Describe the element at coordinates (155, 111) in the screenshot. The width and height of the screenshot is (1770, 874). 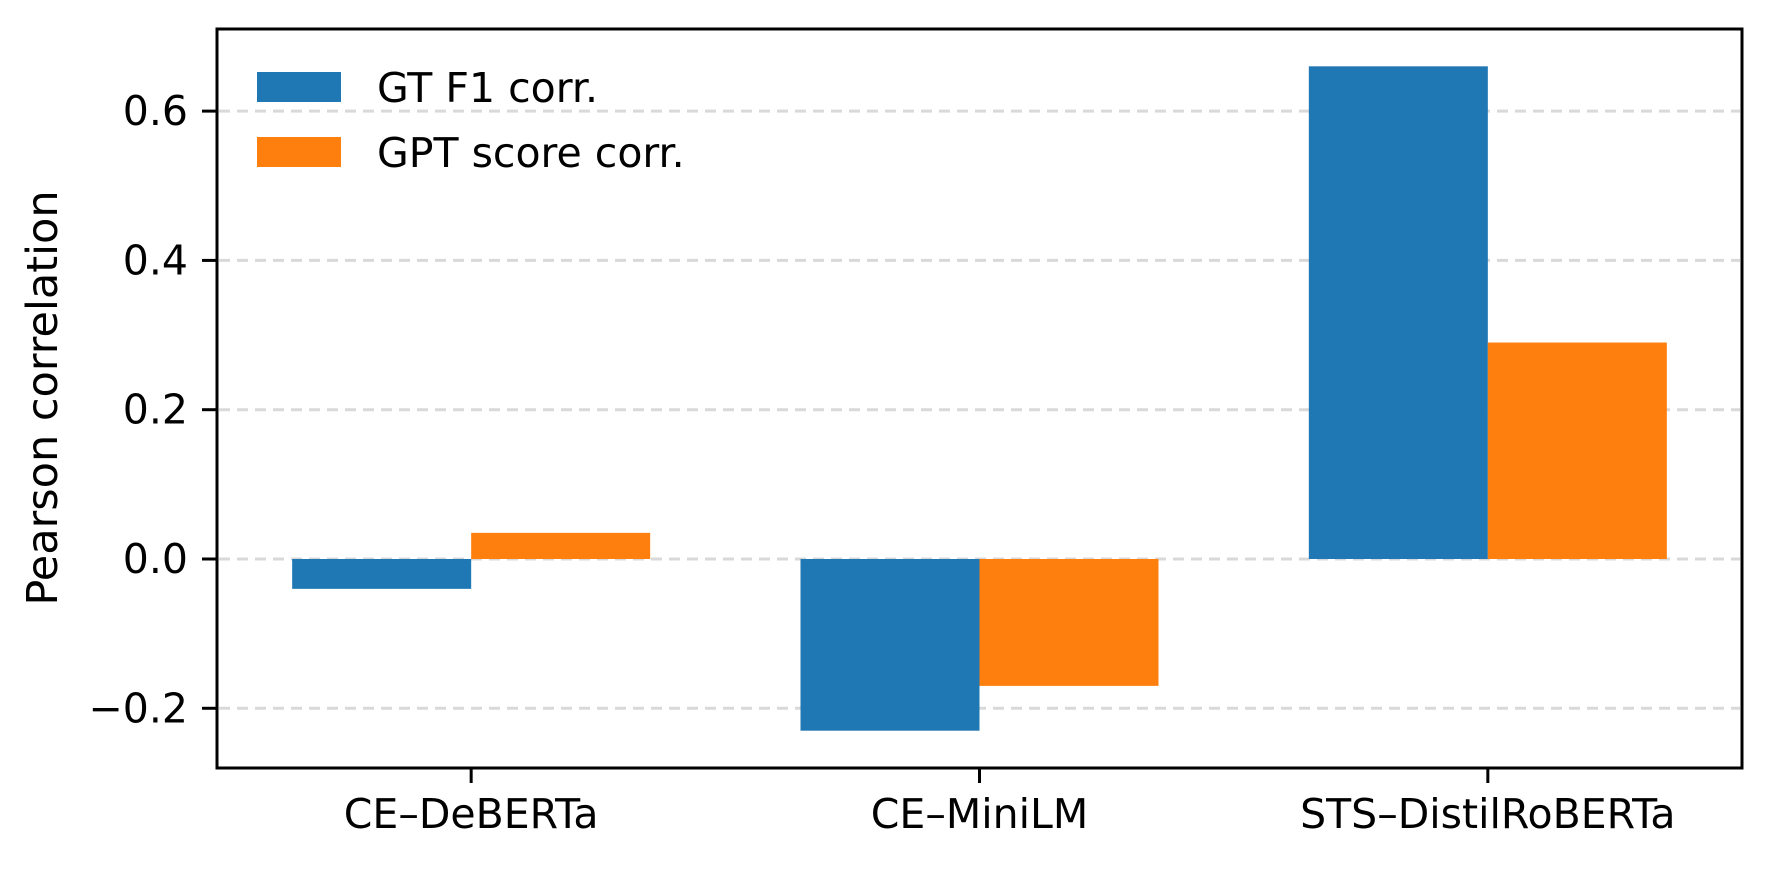
I see `y-tick-label: 0.6` at that location.